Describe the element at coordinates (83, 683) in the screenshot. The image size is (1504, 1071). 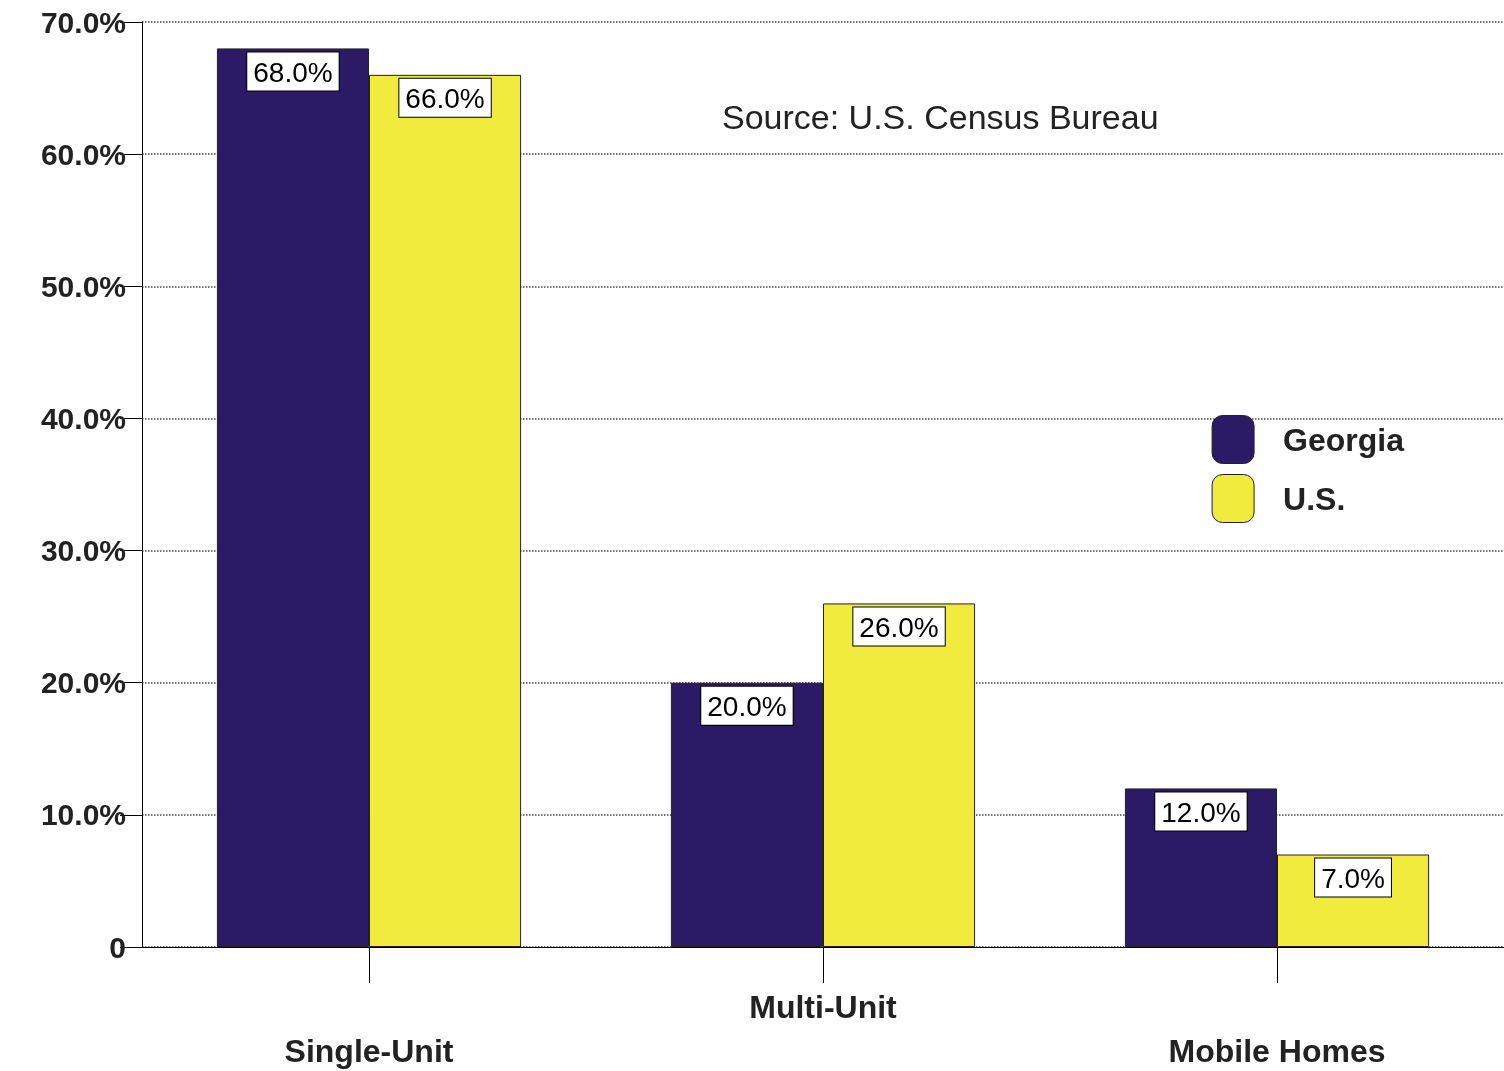
I see `y-tick-label: 20.0%` at that location.